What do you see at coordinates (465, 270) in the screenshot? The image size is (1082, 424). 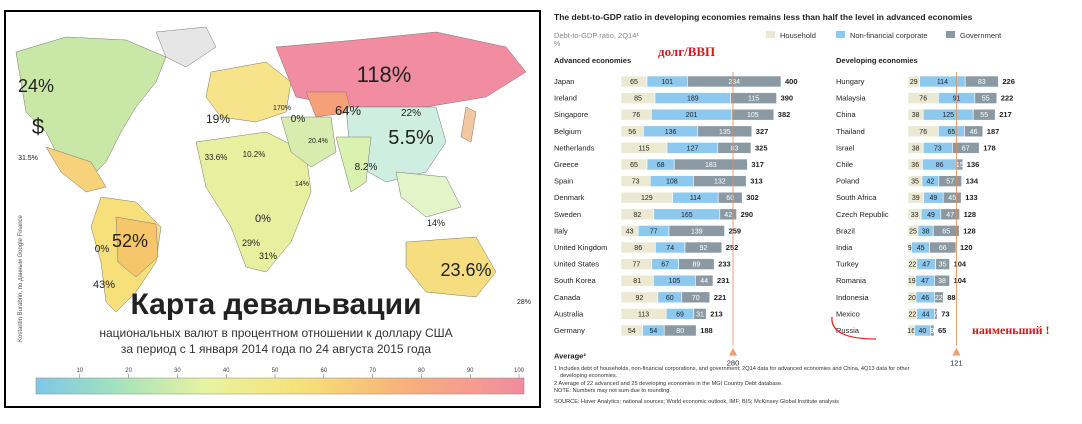 I see `map-label-australia: 23.6%` at bounding box center [465, 270].